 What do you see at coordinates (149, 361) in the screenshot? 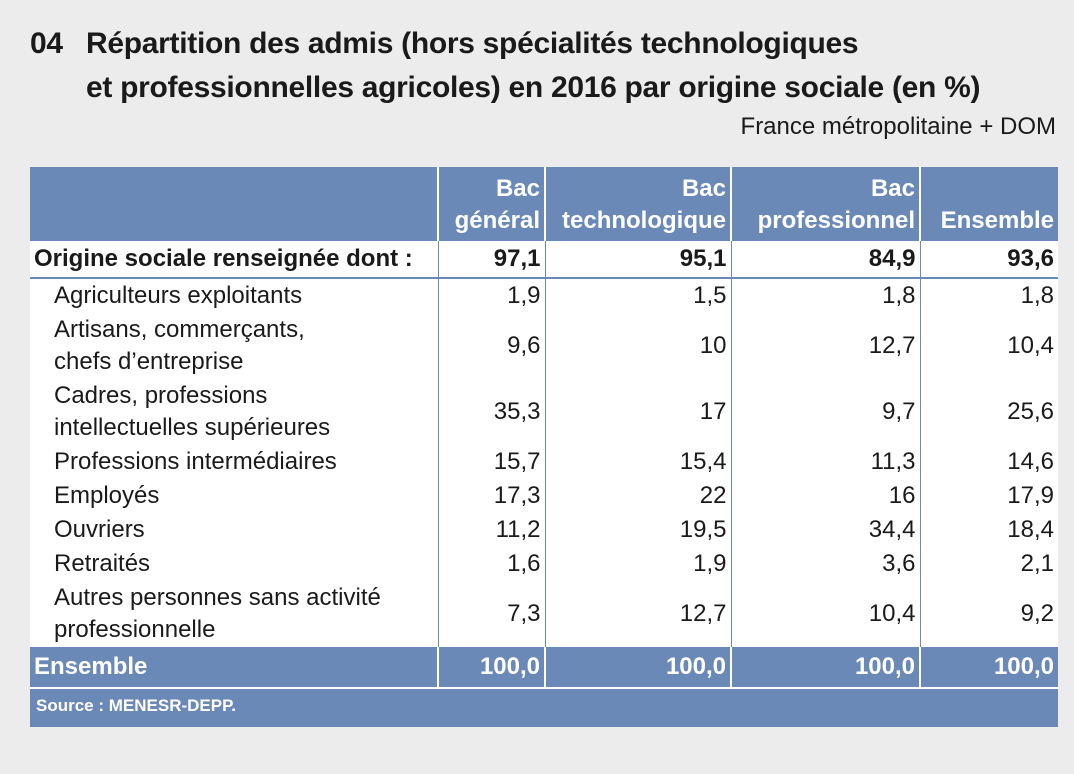
I see `row-label-line: chefs d’entreprise` at bounding box center [149, 361].